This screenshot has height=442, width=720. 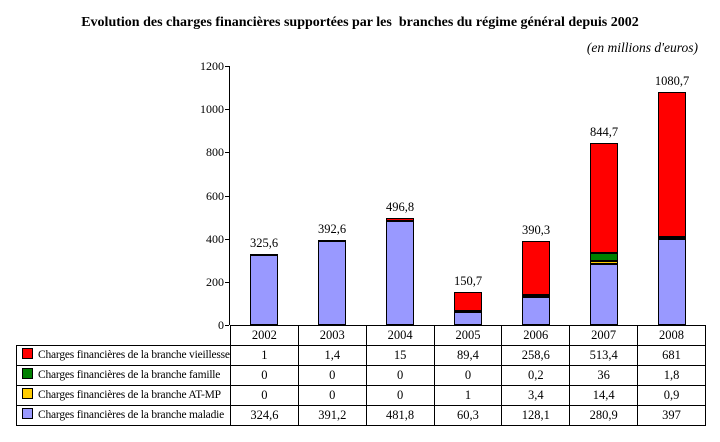 I want to click on value-cell: 513,4, so click(x=604, y=355).